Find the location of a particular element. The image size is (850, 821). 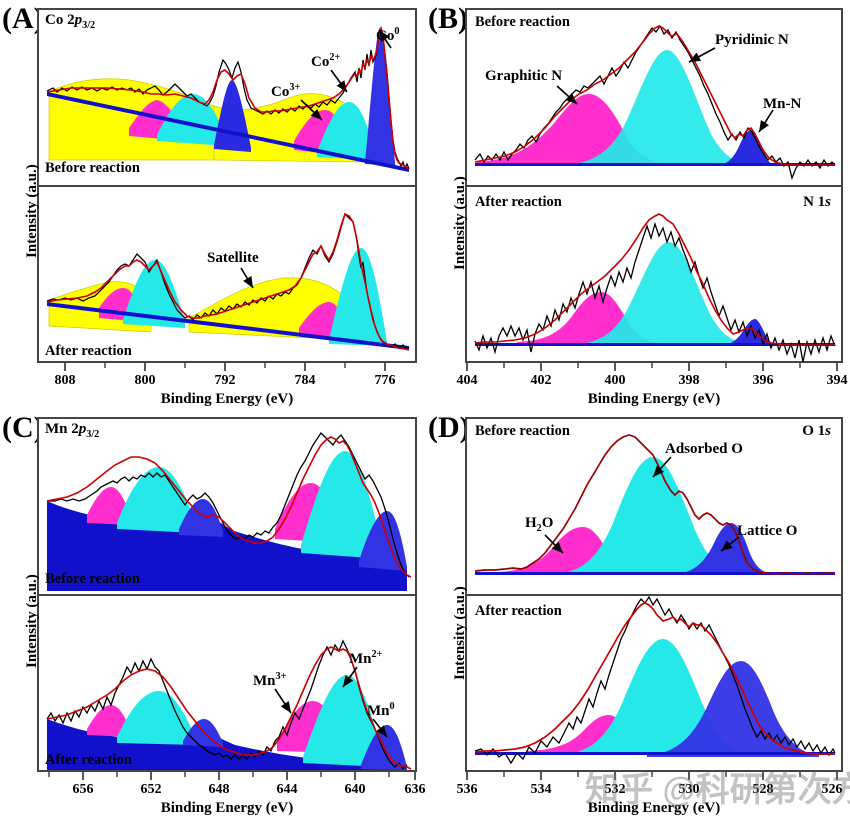

watermark: 知乎 @科研第次方 is located at coordinates (717, 790).